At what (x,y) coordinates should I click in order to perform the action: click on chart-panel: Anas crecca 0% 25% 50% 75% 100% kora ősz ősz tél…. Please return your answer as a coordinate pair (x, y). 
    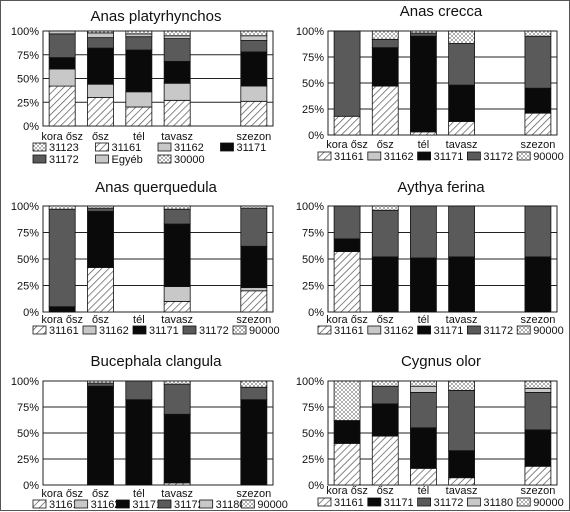
    Looking at the image, I should click on (430, 83).